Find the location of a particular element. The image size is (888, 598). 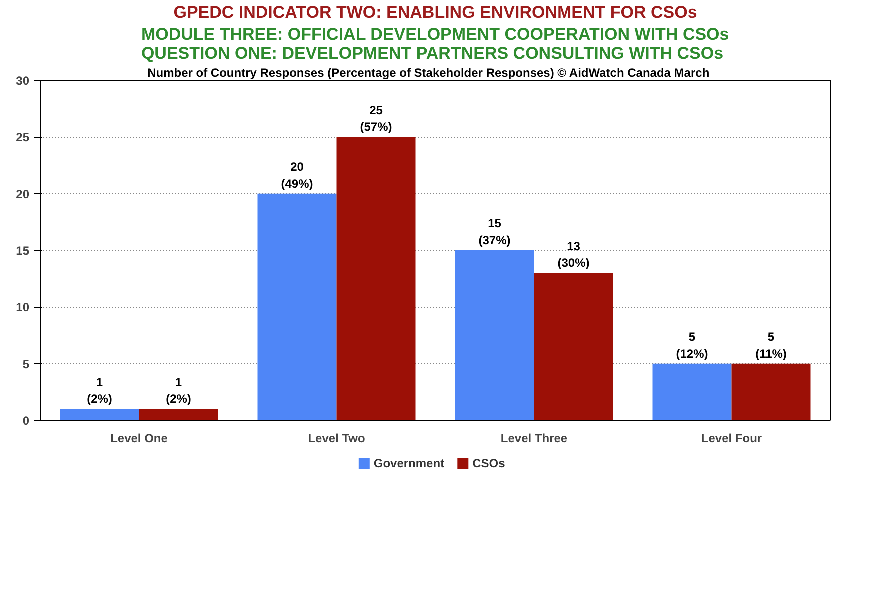

chart-subtitle: MODULE THREE: OFFICIAL DEVELOPMENT COOPERATION WITH CSOs QUESTION ONE: DEVELOPMENT PARTNERS CONSULTING WITH CSOs is located at coordinates (435, 44).